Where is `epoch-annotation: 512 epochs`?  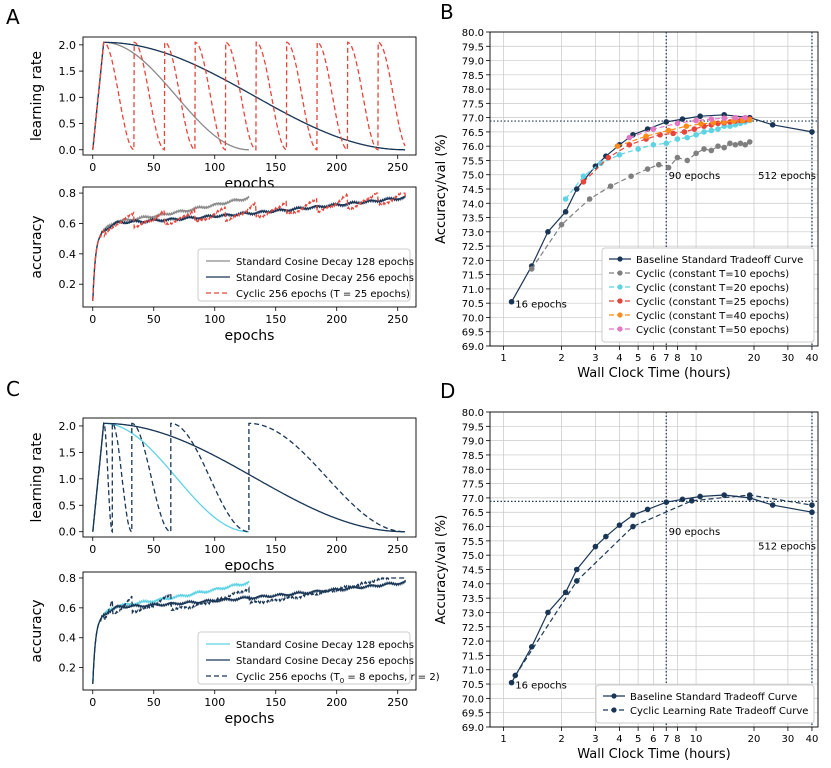
epoch-annotation: 512 epochs is located at coordinates (787, 546).